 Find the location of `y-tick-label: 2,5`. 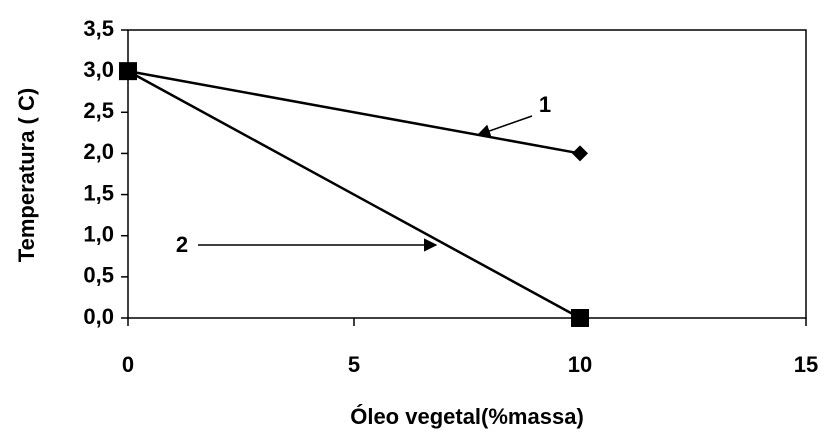

y-tick-label: 2,5 is located at coordinates (98, 110).